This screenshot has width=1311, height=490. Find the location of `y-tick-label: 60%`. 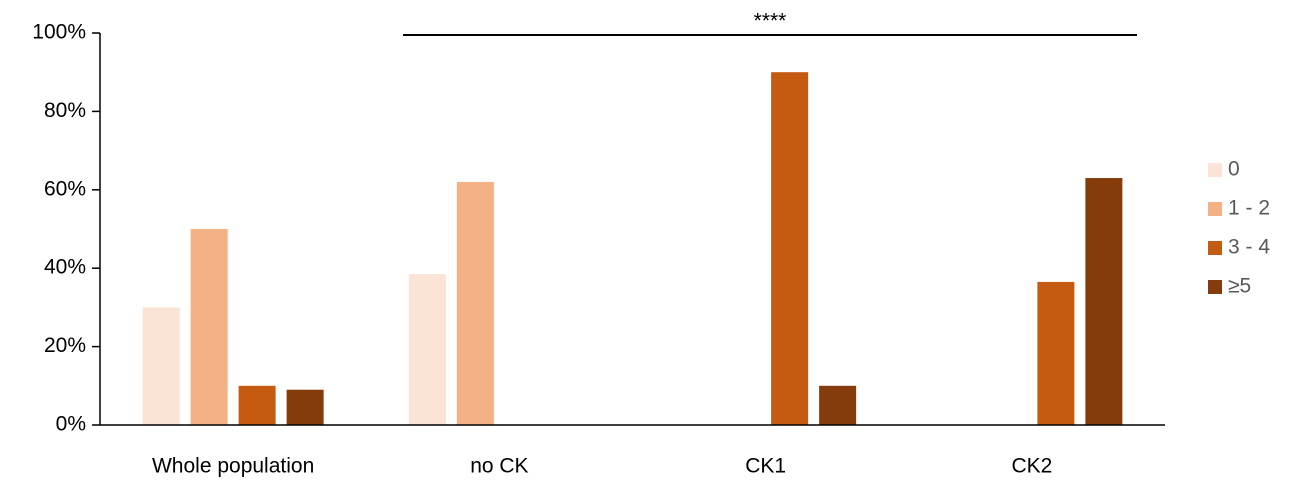

y-tick-label: 60% is located at coordinates (65, 188).